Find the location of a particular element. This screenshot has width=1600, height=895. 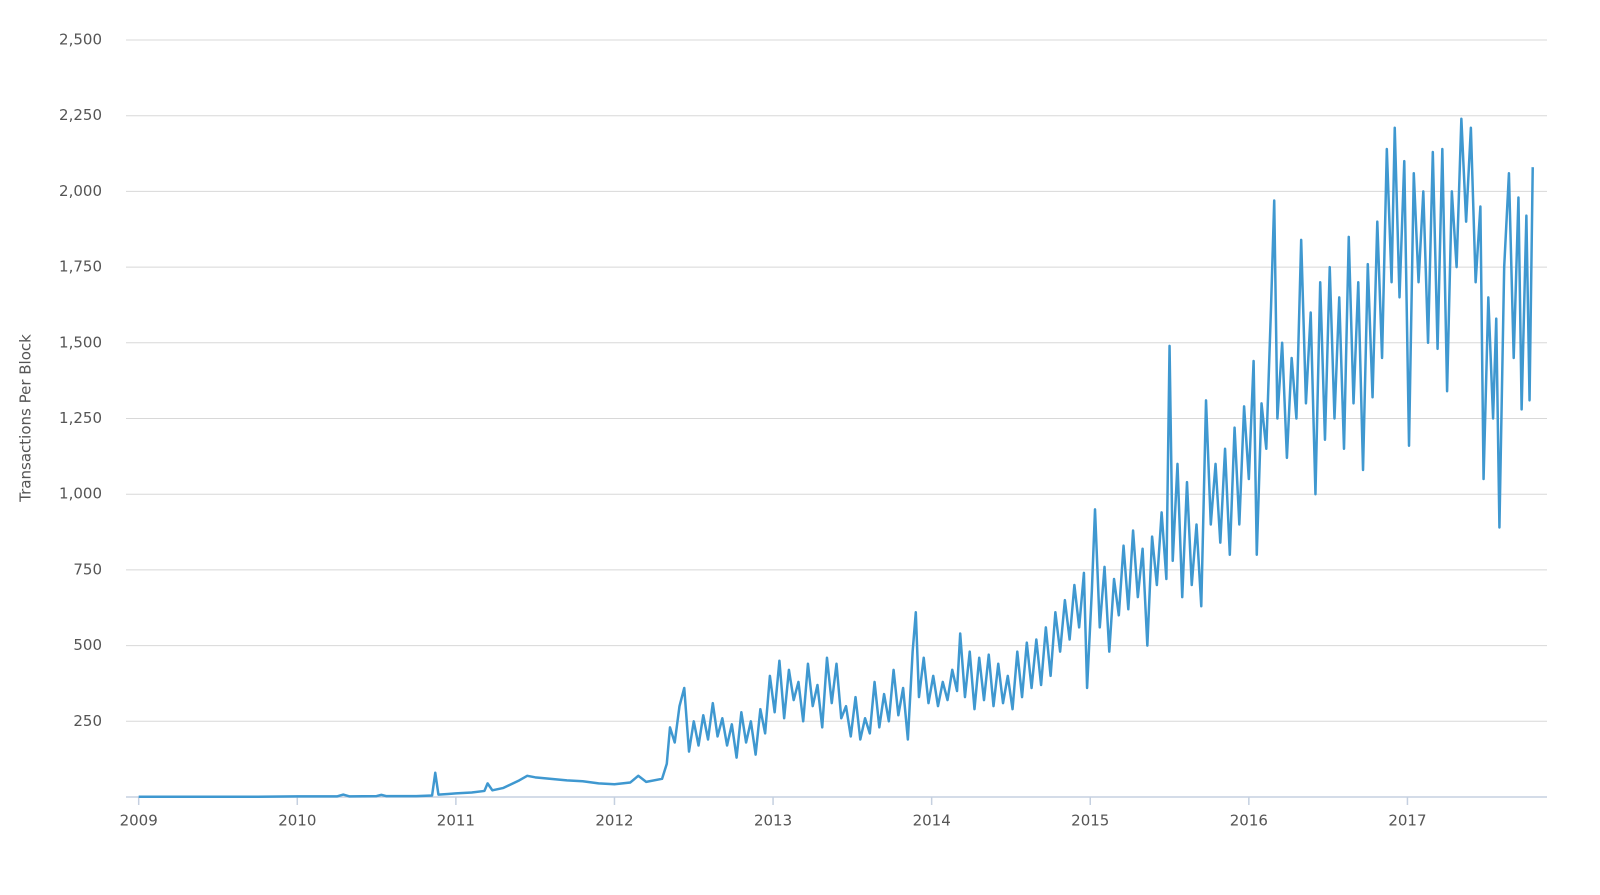

y-tick-label: 1,000 is located at coordinates (80, 494).